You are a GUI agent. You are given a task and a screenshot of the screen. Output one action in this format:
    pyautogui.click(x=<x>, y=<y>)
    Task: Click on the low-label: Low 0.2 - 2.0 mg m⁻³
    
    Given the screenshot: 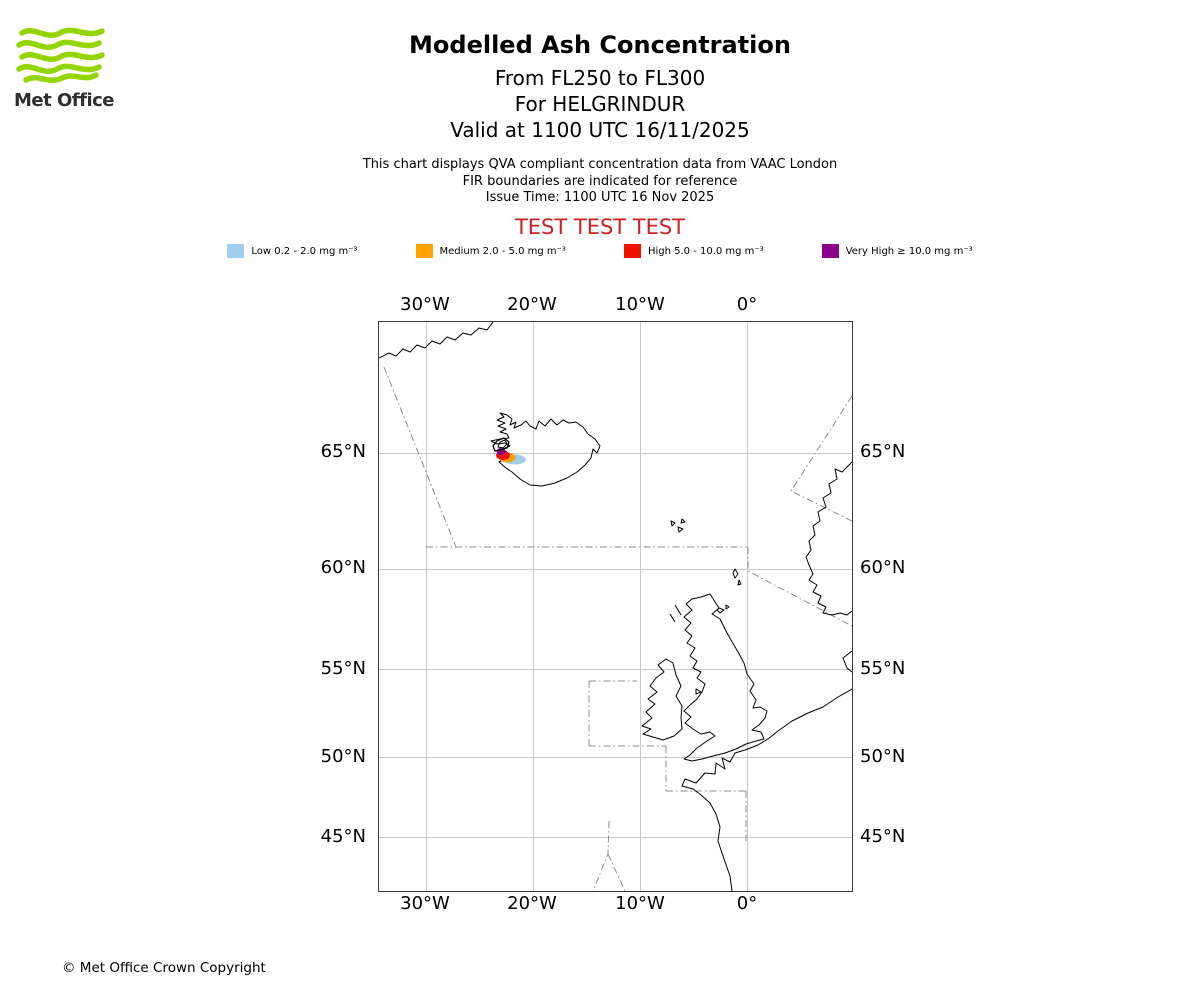 What is the action you would take?
    pyautogui.click(x=304, y=251)
    